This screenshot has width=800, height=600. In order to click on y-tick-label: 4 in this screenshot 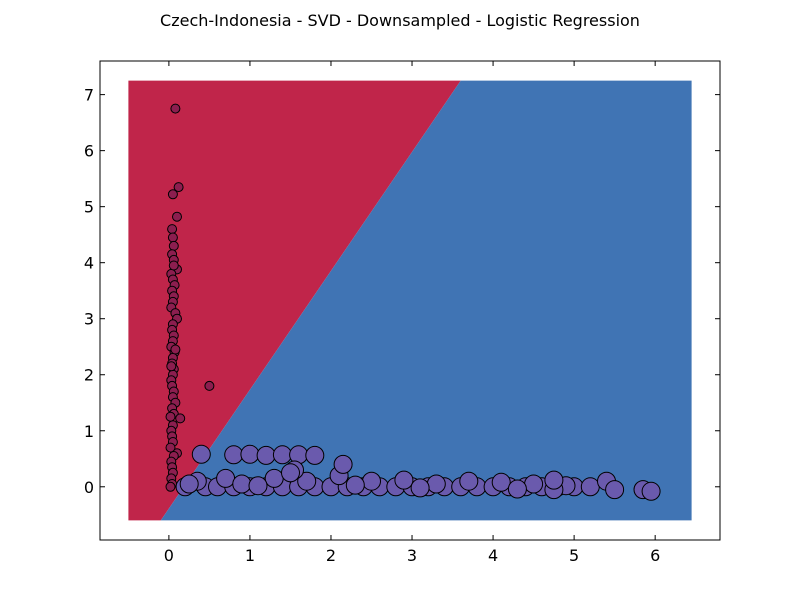, I will do `click(89, 263)`.